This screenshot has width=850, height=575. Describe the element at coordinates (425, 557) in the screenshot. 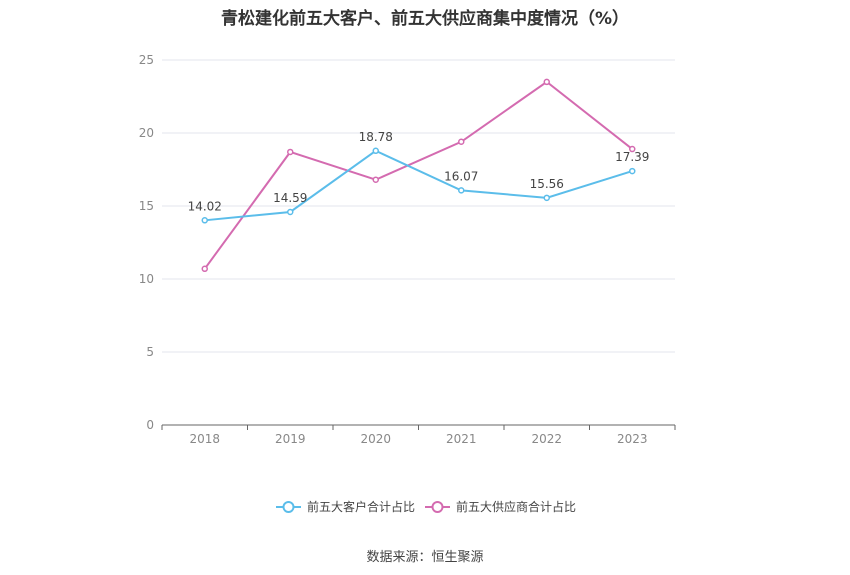

I see `source-note: 数据来源：恒生聚源` at that location.